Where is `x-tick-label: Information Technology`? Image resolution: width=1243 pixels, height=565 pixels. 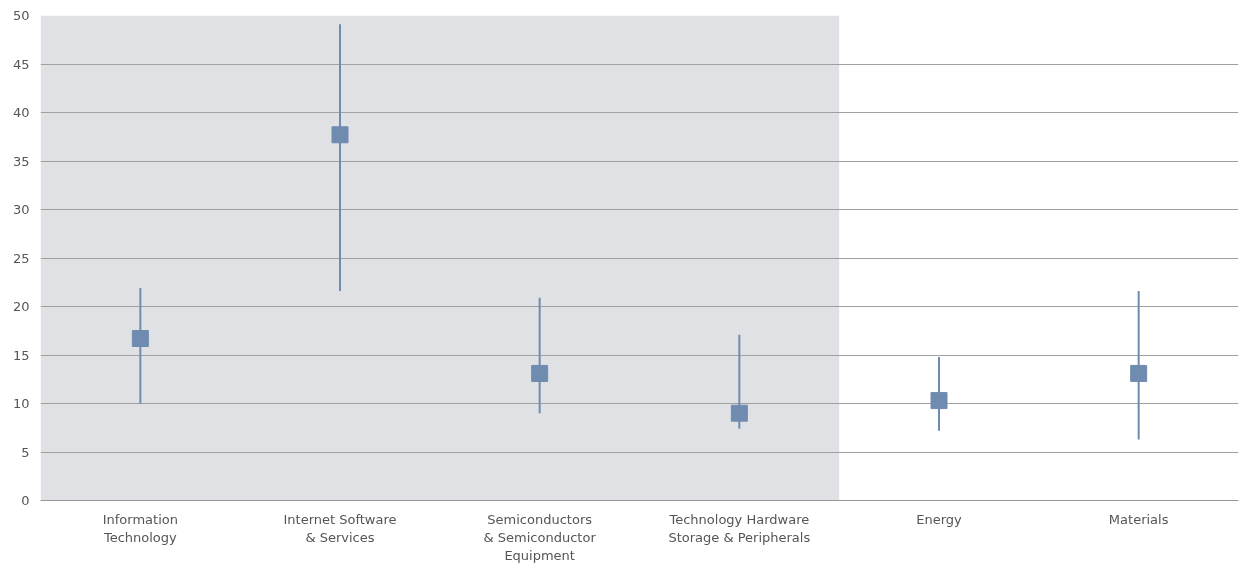
x-tick-label: Information Technology is located at coordinates (140, 528).